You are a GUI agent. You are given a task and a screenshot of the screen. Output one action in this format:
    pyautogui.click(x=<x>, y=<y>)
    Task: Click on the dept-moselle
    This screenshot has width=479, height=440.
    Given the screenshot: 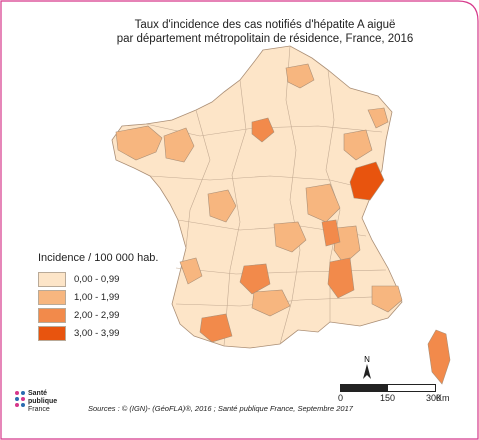 What is the action you would take?
    pyautogui.click(x=378, y=118)
    